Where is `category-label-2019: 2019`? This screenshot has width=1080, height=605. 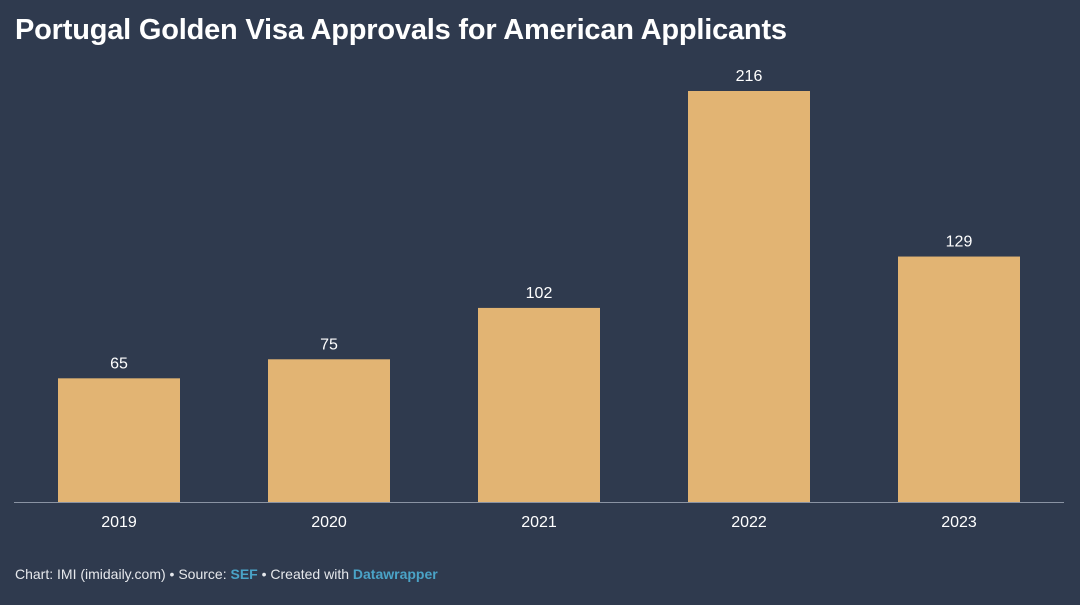 category-label-2019: 2019 is located at coordinates (119, 522).